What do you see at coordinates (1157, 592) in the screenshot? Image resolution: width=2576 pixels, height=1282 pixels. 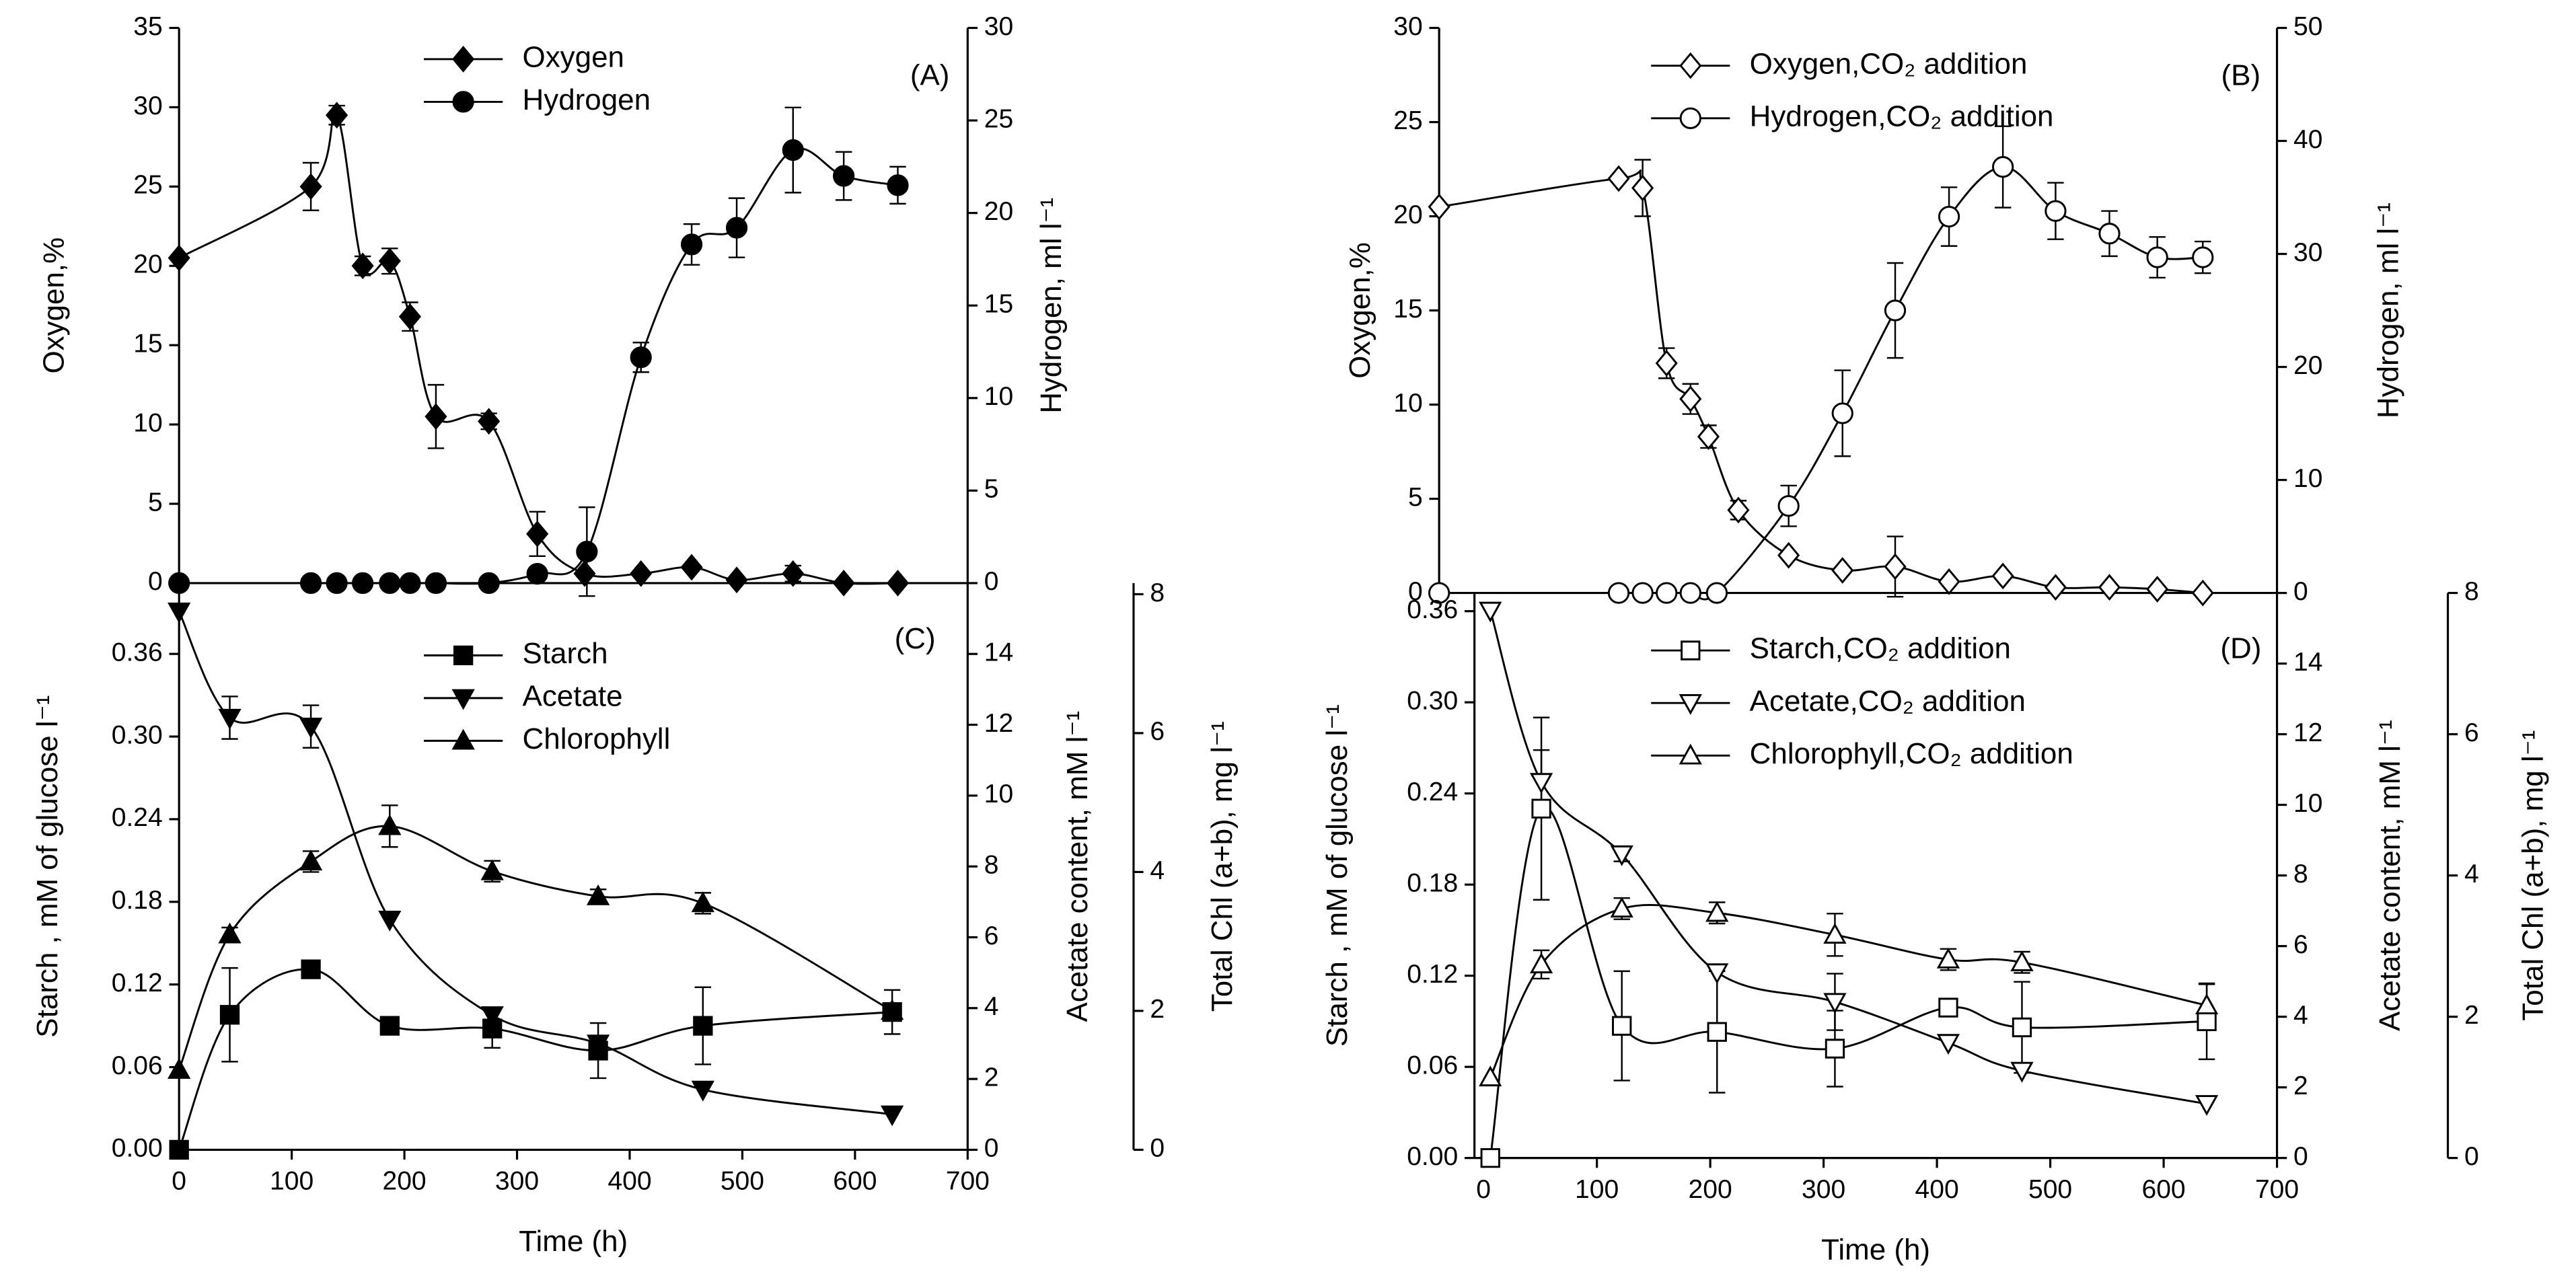 I see `y3-tick-label: 8` at bounding box center [1157, 592].